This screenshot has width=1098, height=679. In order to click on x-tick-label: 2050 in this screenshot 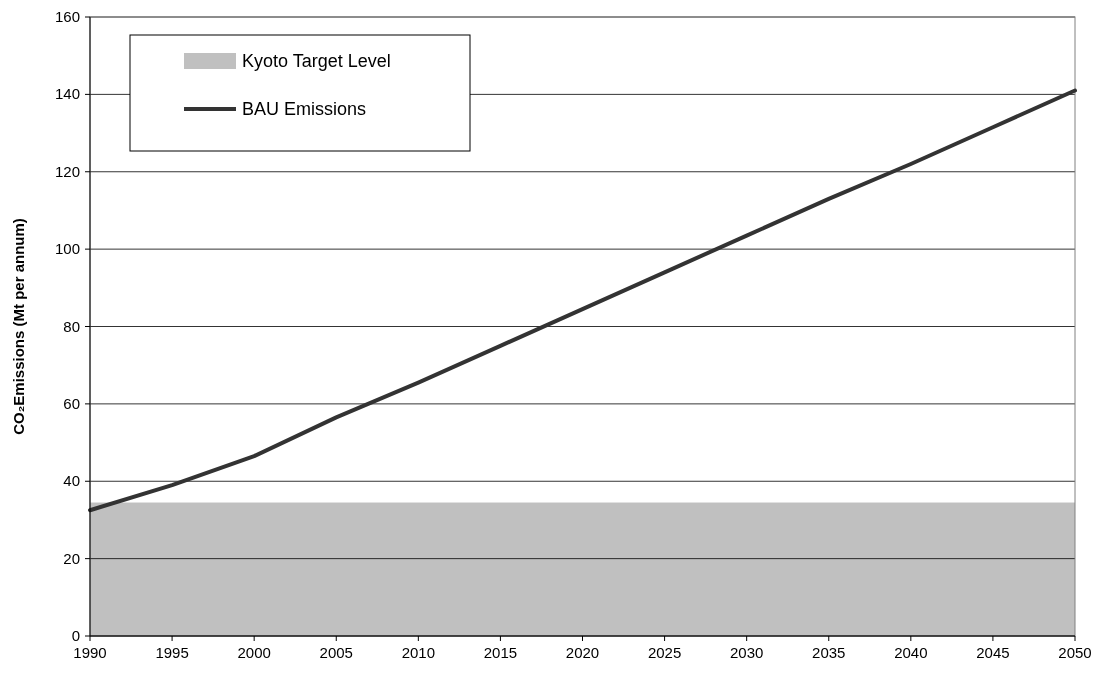, I will do `click(1075, 652)`.